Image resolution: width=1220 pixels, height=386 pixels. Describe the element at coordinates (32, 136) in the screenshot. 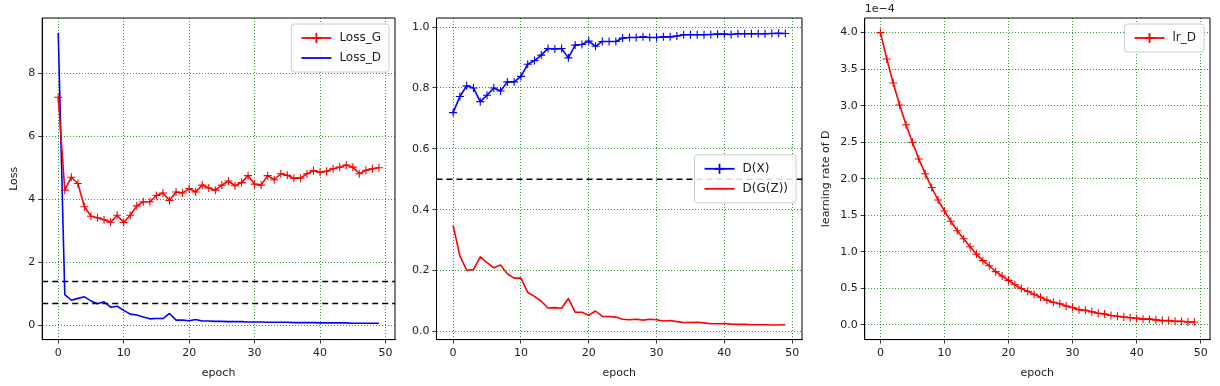

I see `y-tick-label: 6` at that location.